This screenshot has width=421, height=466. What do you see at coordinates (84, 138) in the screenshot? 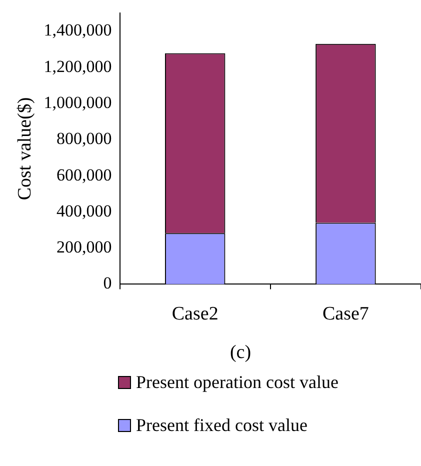
I see `y-tick-label: 800,000` at bounding box center [84, 138].